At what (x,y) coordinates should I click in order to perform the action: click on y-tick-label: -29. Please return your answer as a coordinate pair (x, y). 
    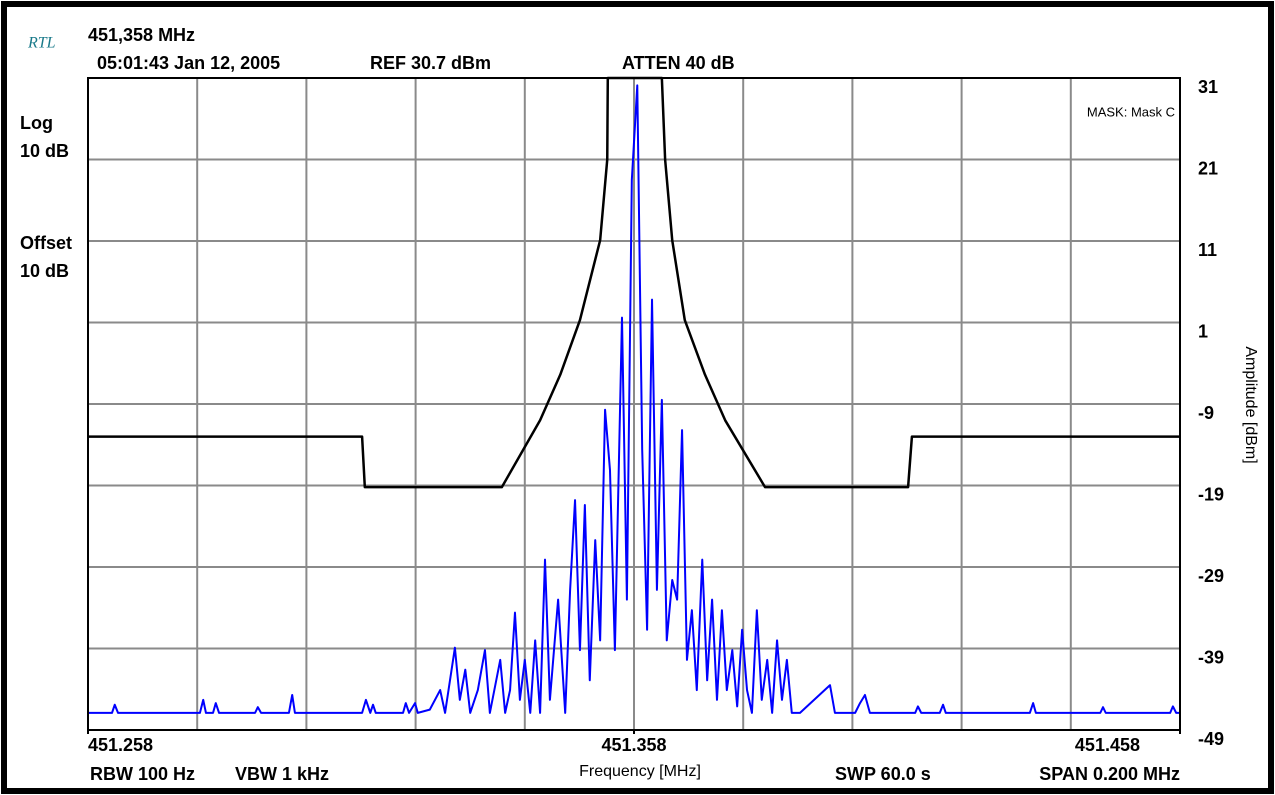
    Looking at the image, I should click on (1211, 576).